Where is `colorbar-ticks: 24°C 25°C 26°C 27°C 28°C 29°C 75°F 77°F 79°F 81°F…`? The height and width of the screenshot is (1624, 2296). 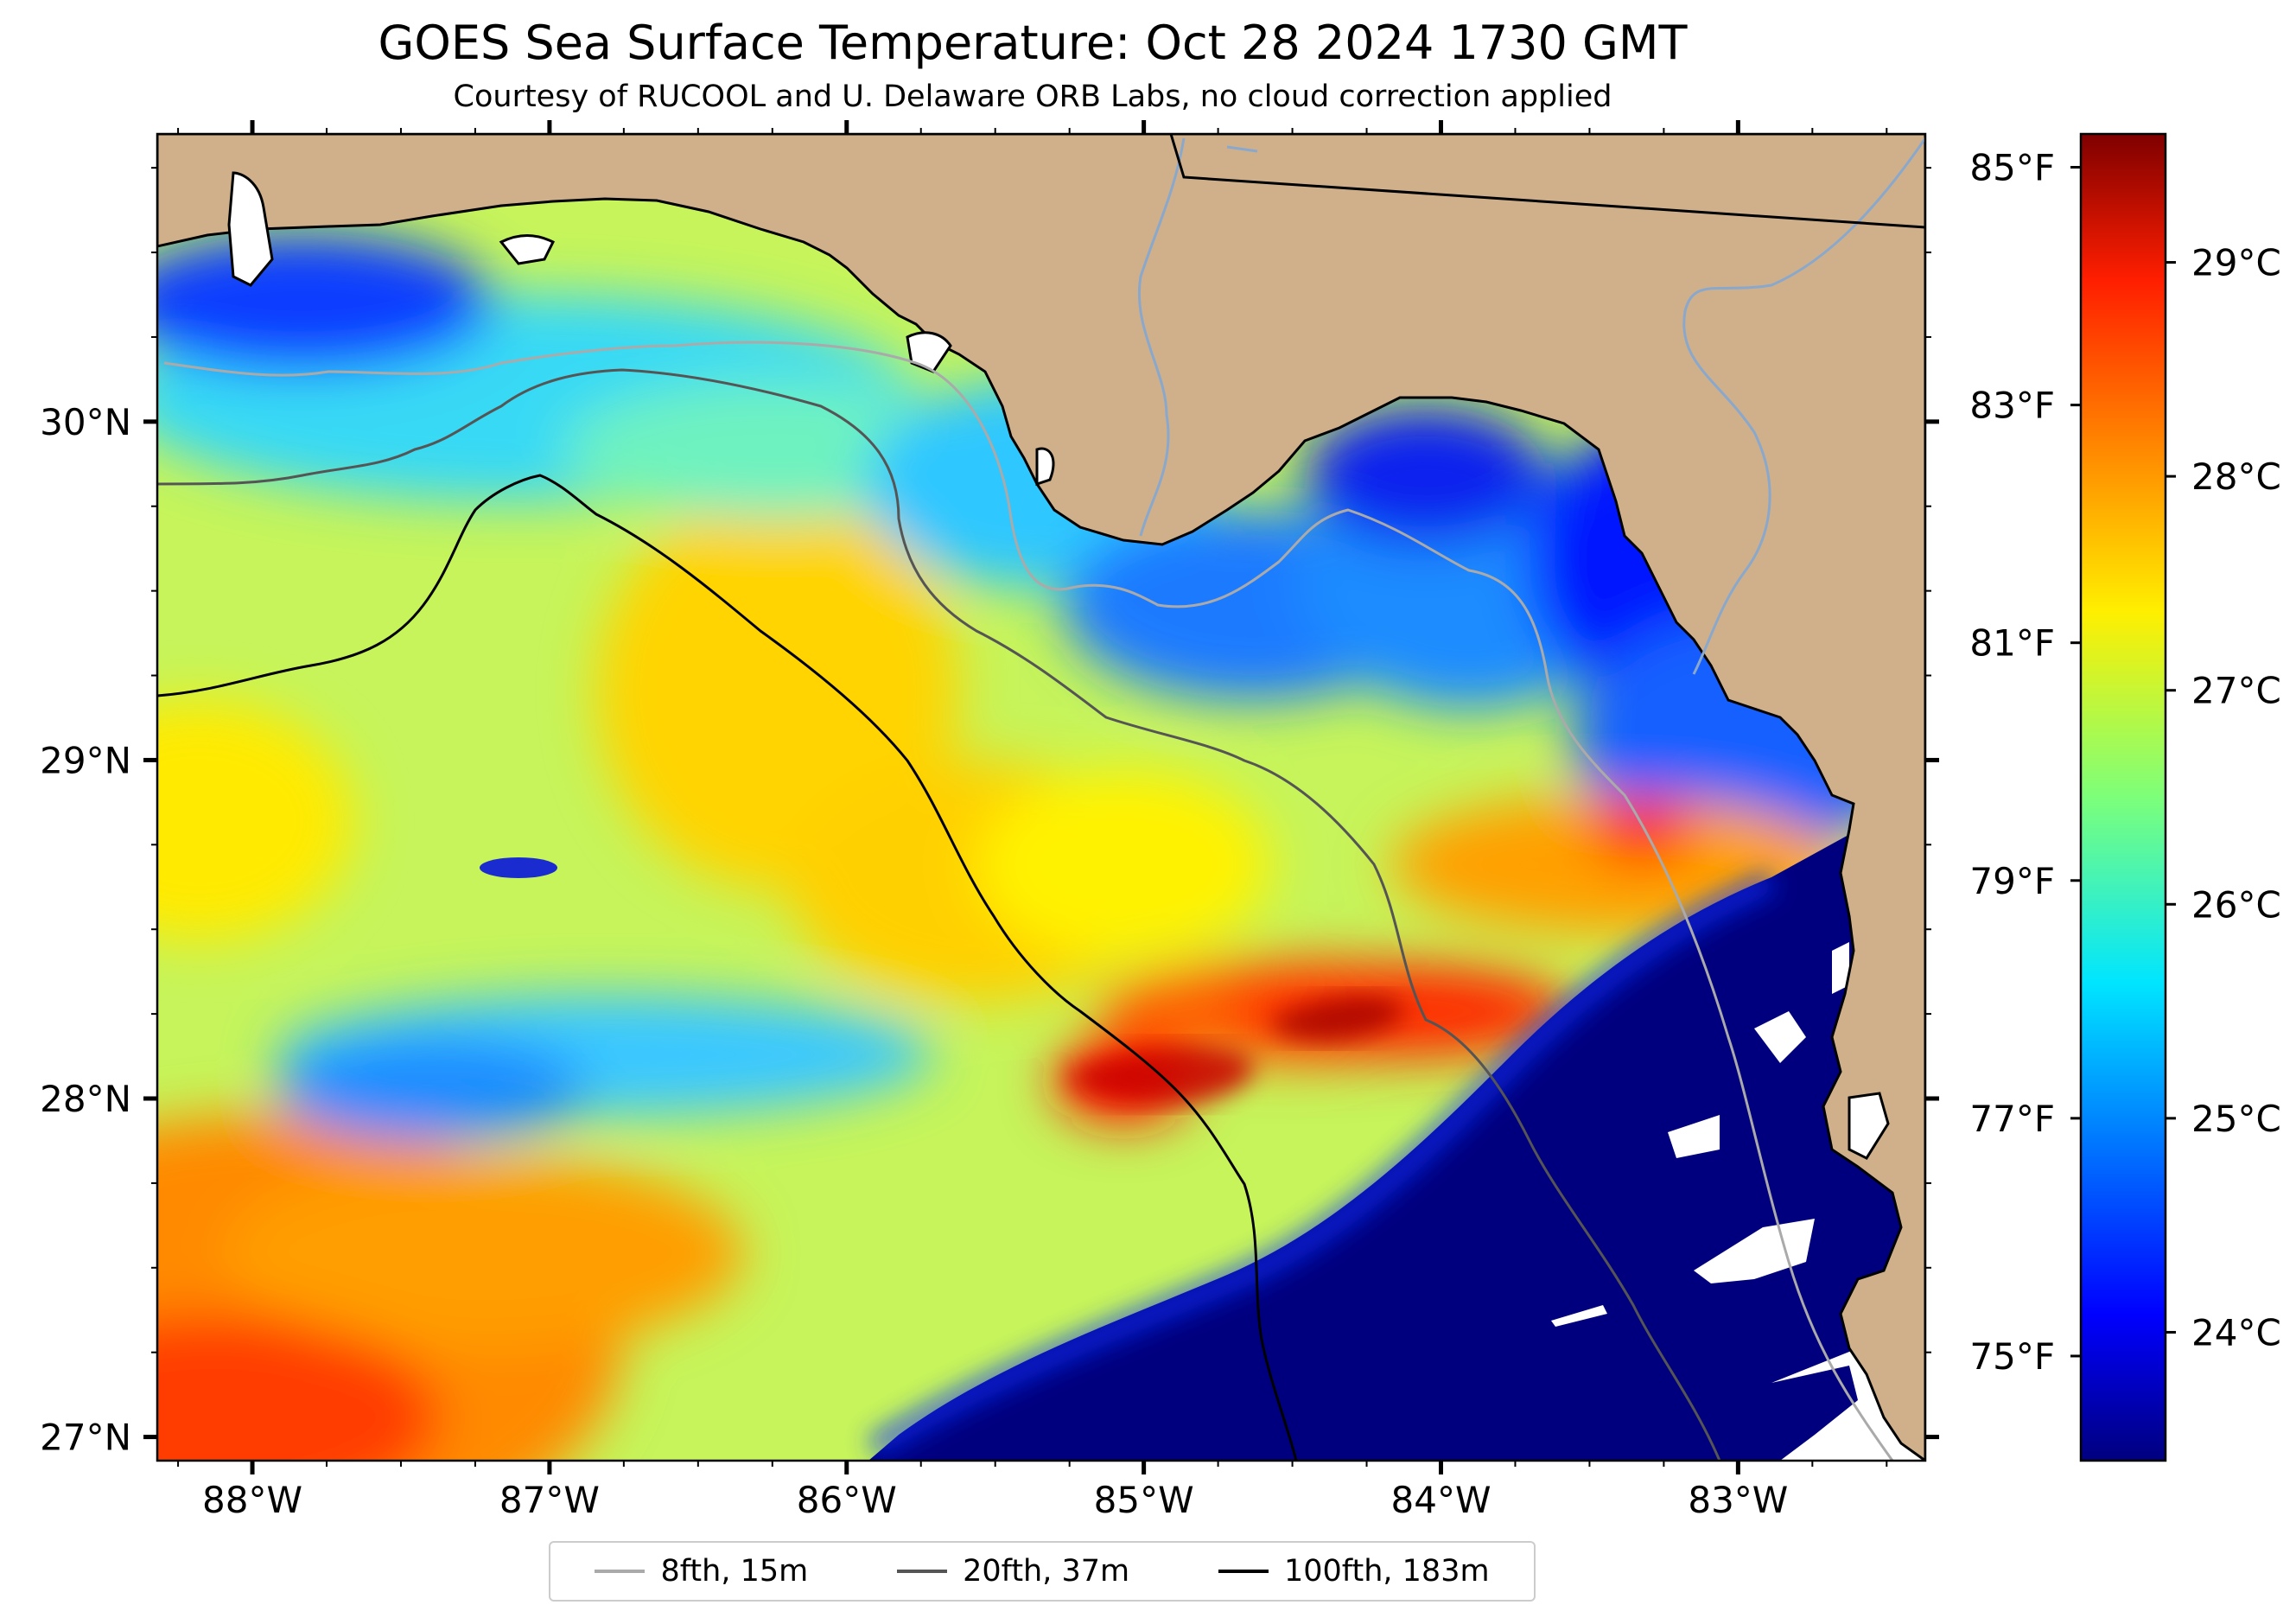
colorbar-ticks: 24°C 25°C 26°C 27°C 28°C 29°C 75°F 77°F 79°F 81°F… is located at coordinates (2124, 762).